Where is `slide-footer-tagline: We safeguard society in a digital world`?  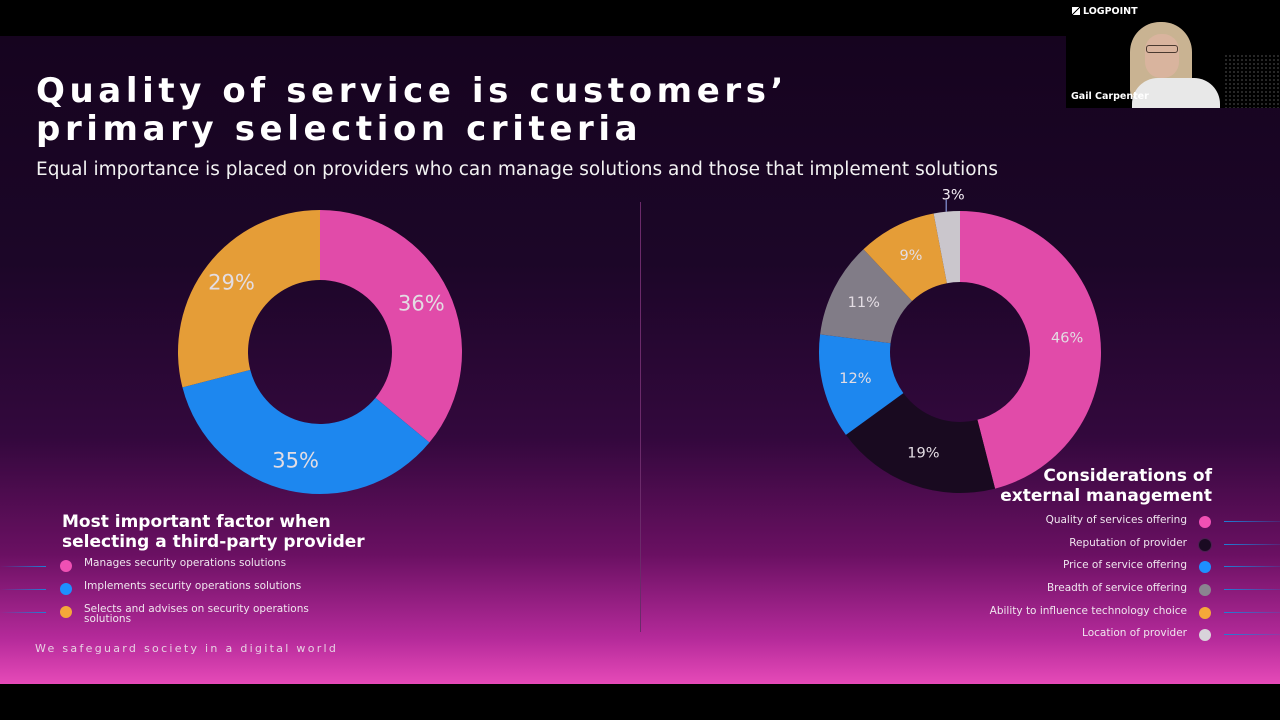
slide-footer-tagline: We safeguard society in a digital world is located at coordinates (187, 648).